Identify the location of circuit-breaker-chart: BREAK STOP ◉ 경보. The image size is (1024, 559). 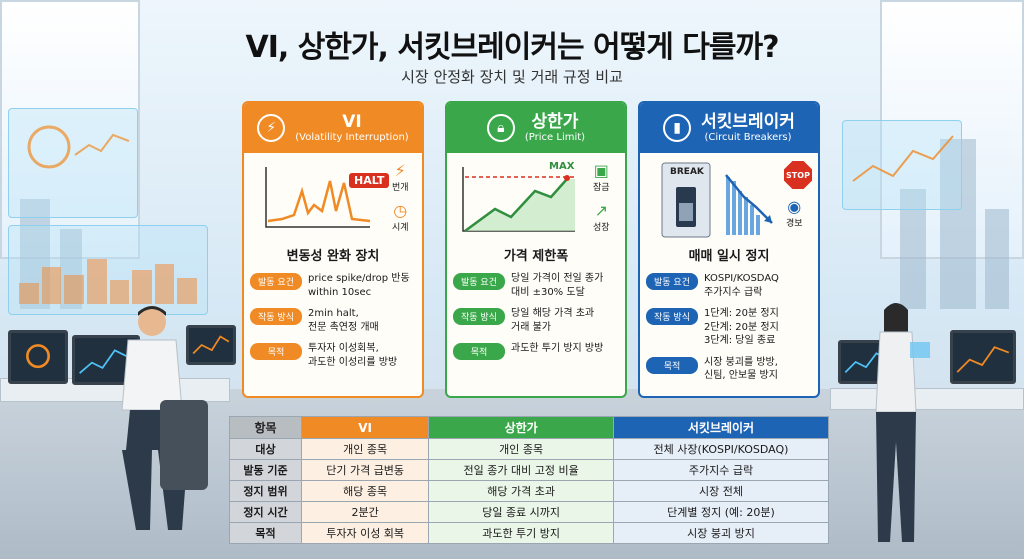
(730, 201).